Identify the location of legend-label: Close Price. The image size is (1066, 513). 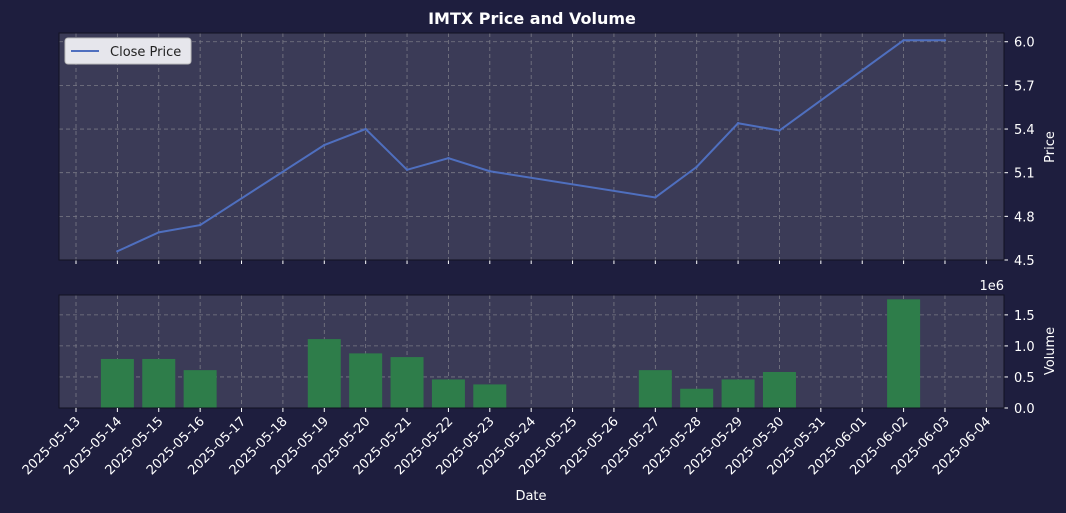
(145, 52).